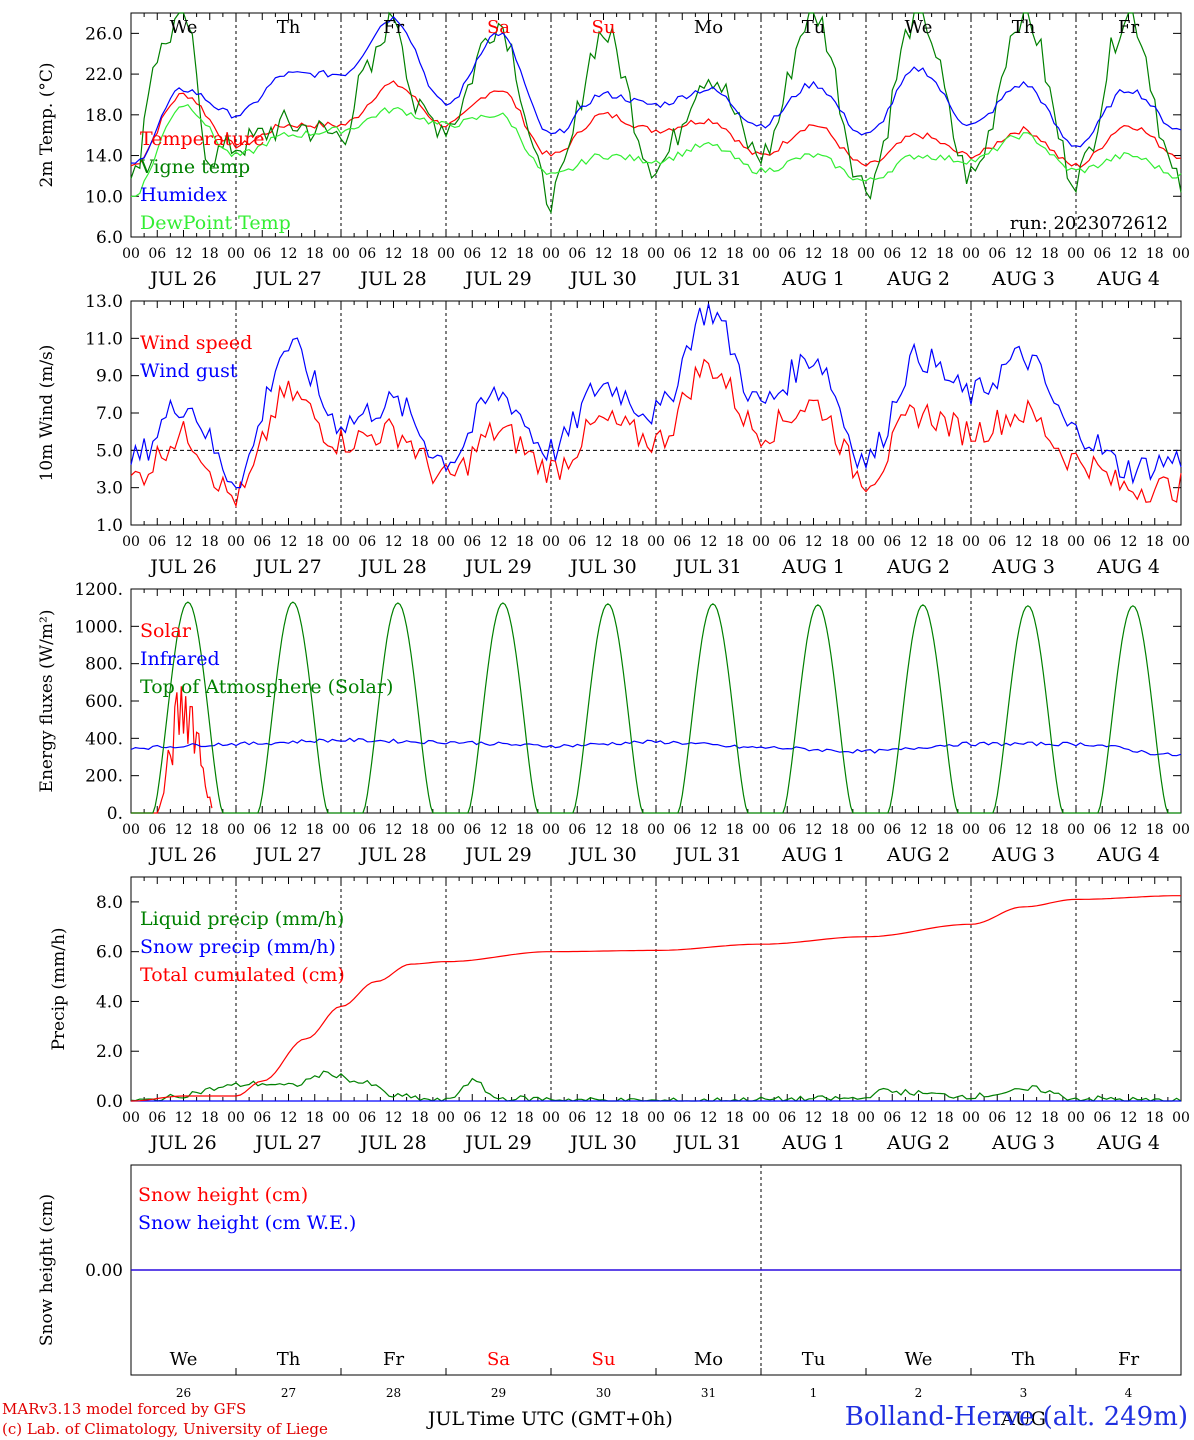  Describe the element at coordinates (238, 947) in the screenshot. I see `legend-entry: Snow precip (mm/h)` at that location.